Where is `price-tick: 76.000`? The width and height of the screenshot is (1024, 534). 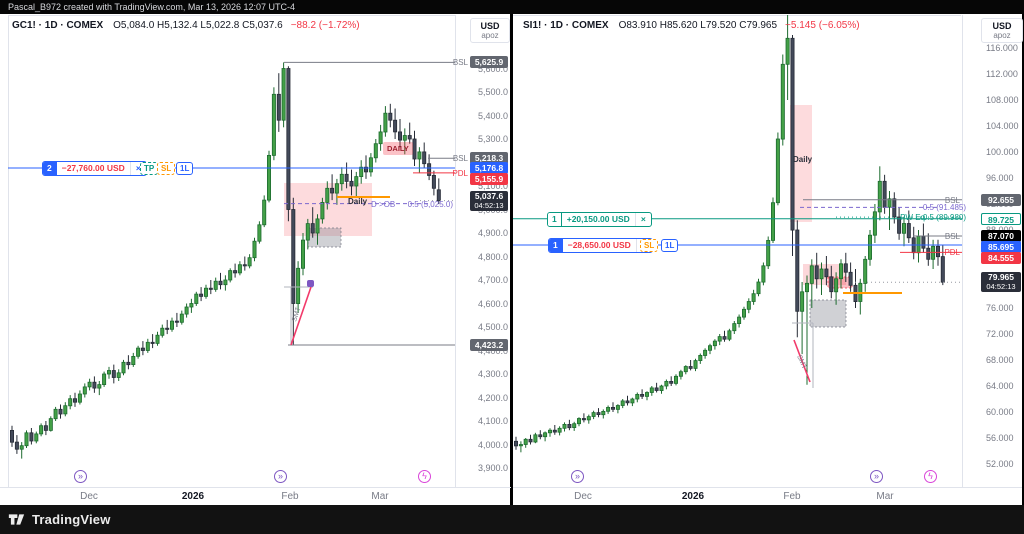
price-tick: 76.000 is located at coordinates (1000, 308).